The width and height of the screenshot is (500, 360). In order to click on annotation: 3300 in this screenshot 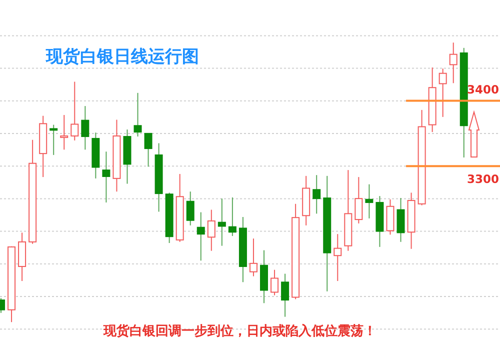, I will do `click(482, 179)`.